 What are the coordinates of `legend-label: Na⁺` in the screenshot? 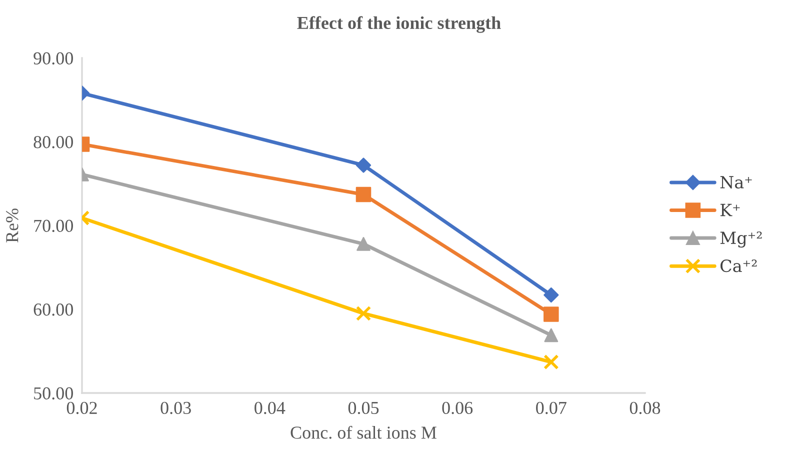 It's located at (736, 182).